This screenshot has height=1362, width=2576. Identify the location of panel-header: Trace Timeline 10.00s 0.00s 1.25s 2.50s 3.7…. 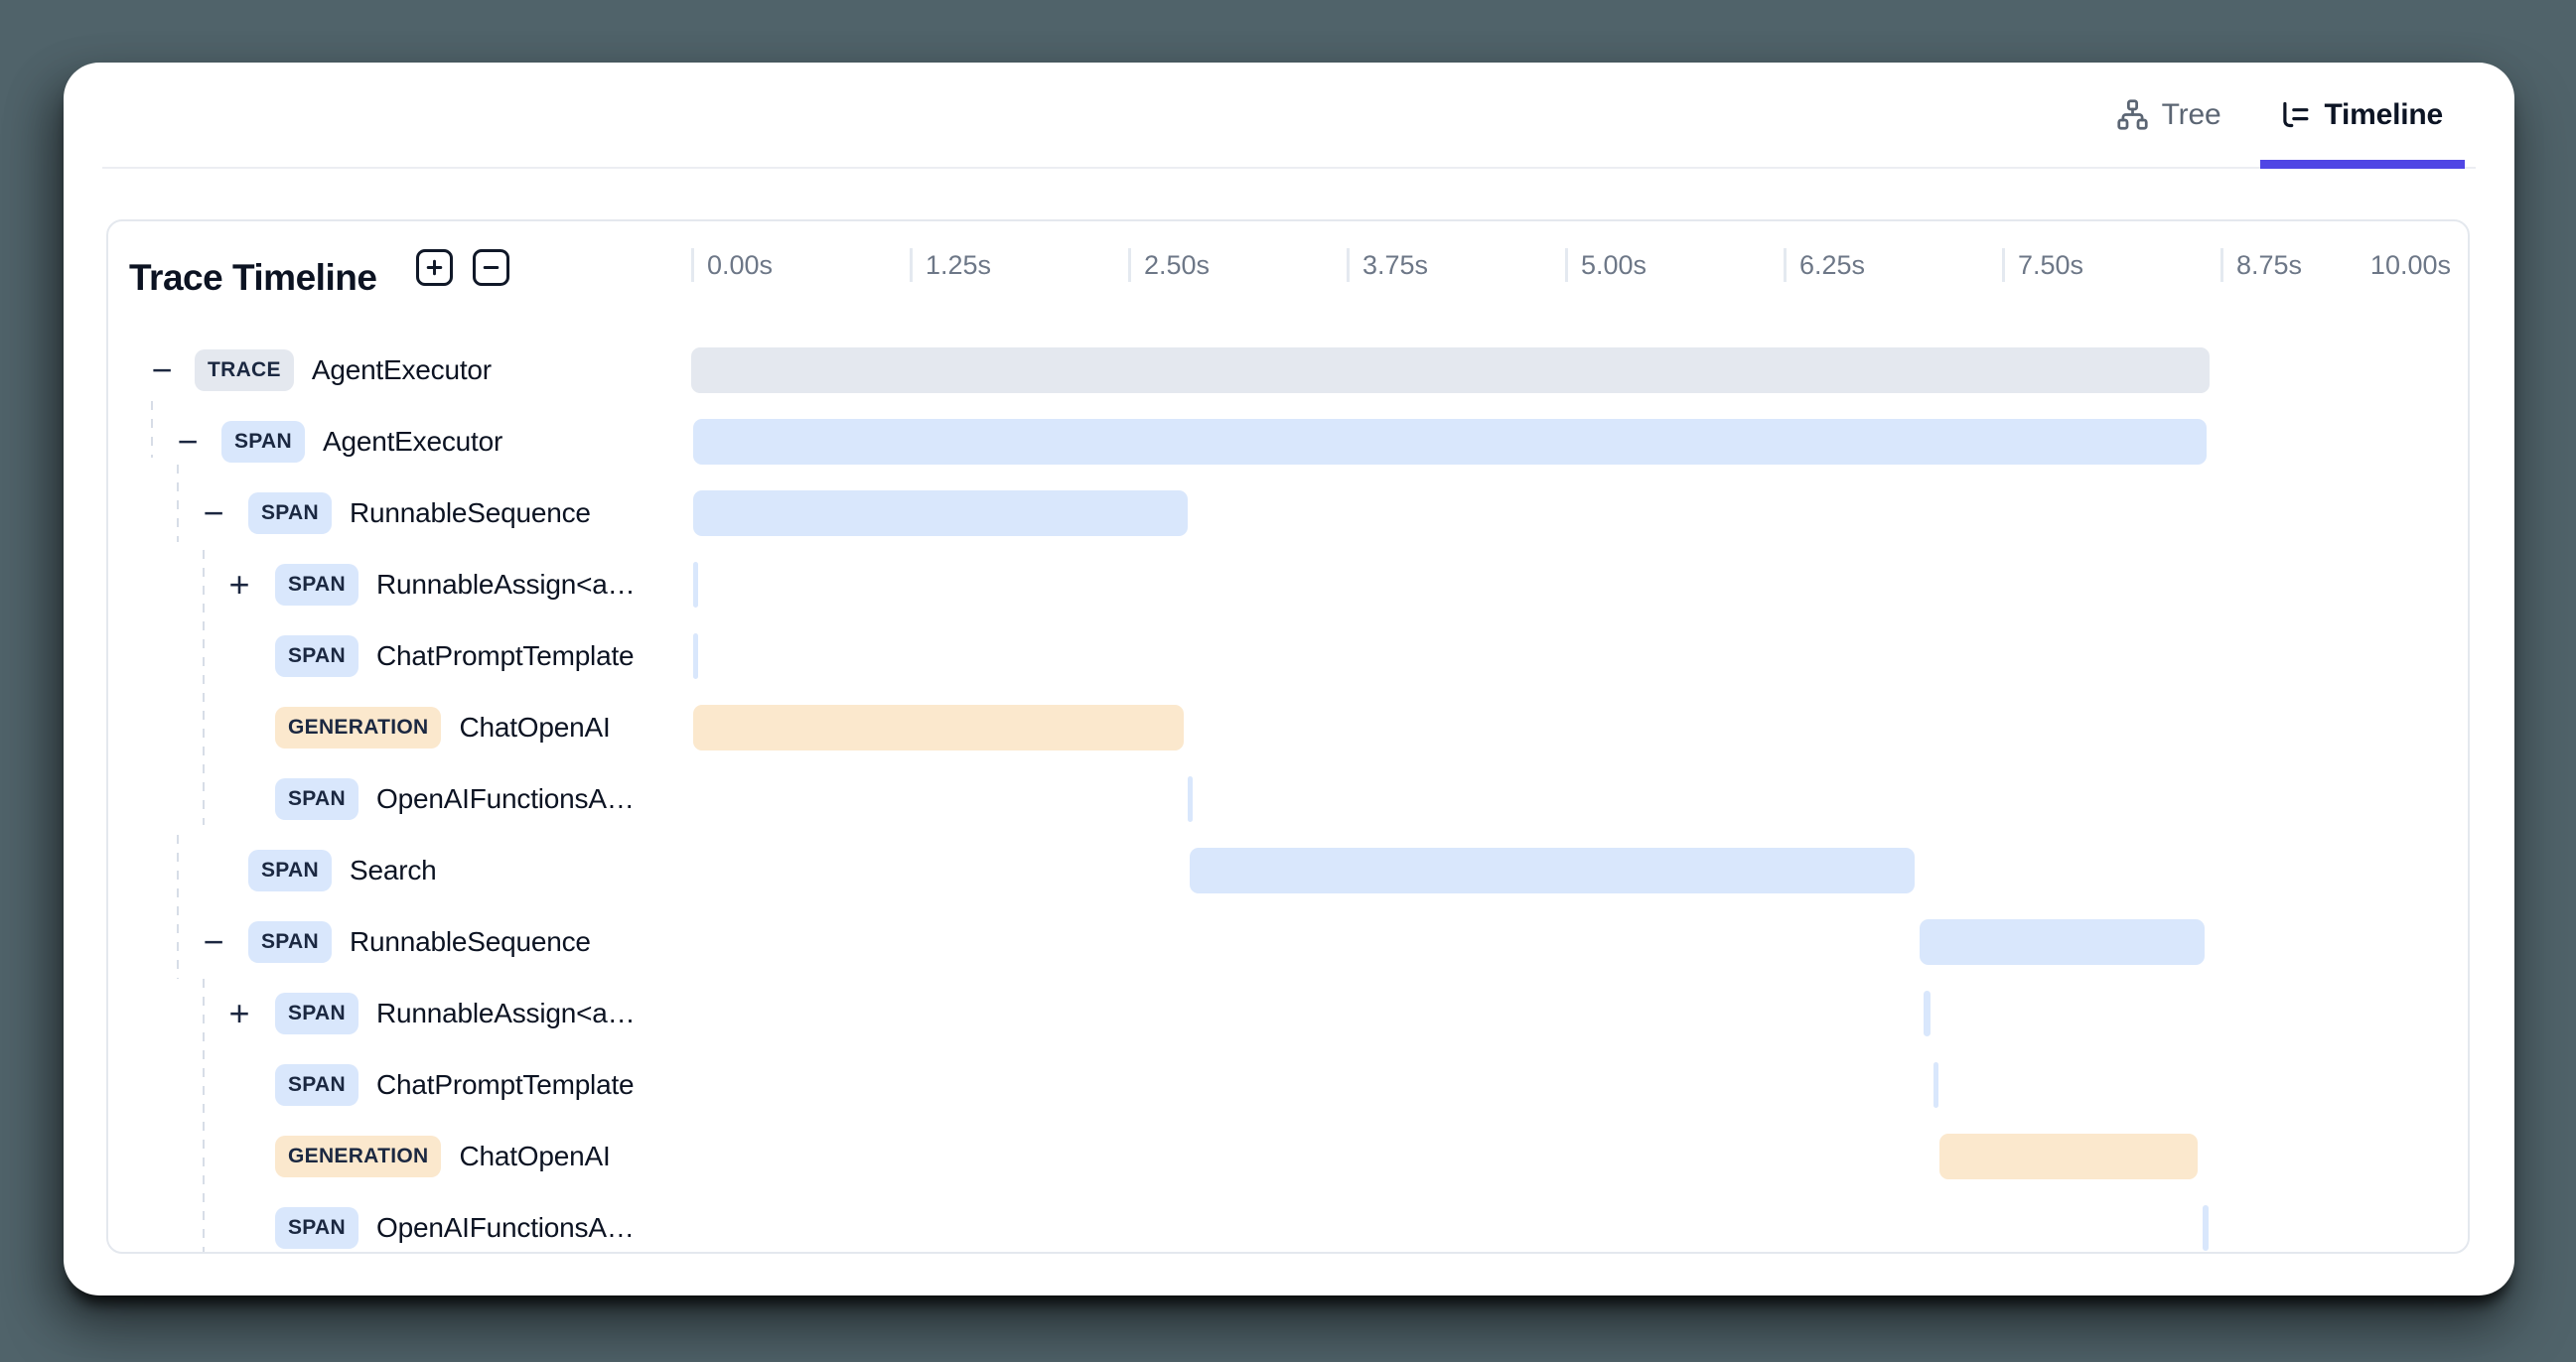
(1288, 278).